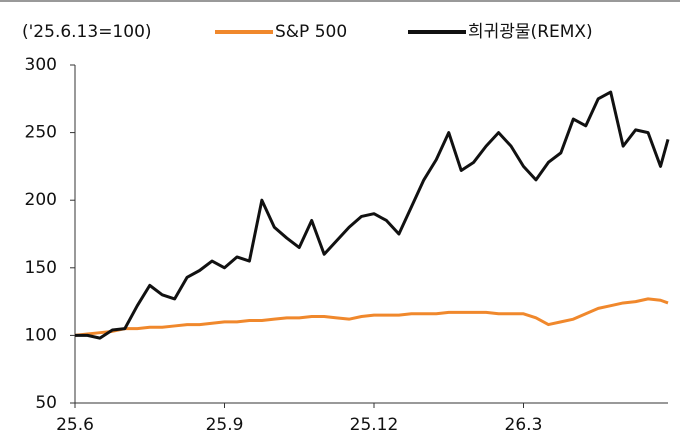 The width and height of the screenshot is (680, 439). I want to click on y-tick-label: 300, so click(41, 65).